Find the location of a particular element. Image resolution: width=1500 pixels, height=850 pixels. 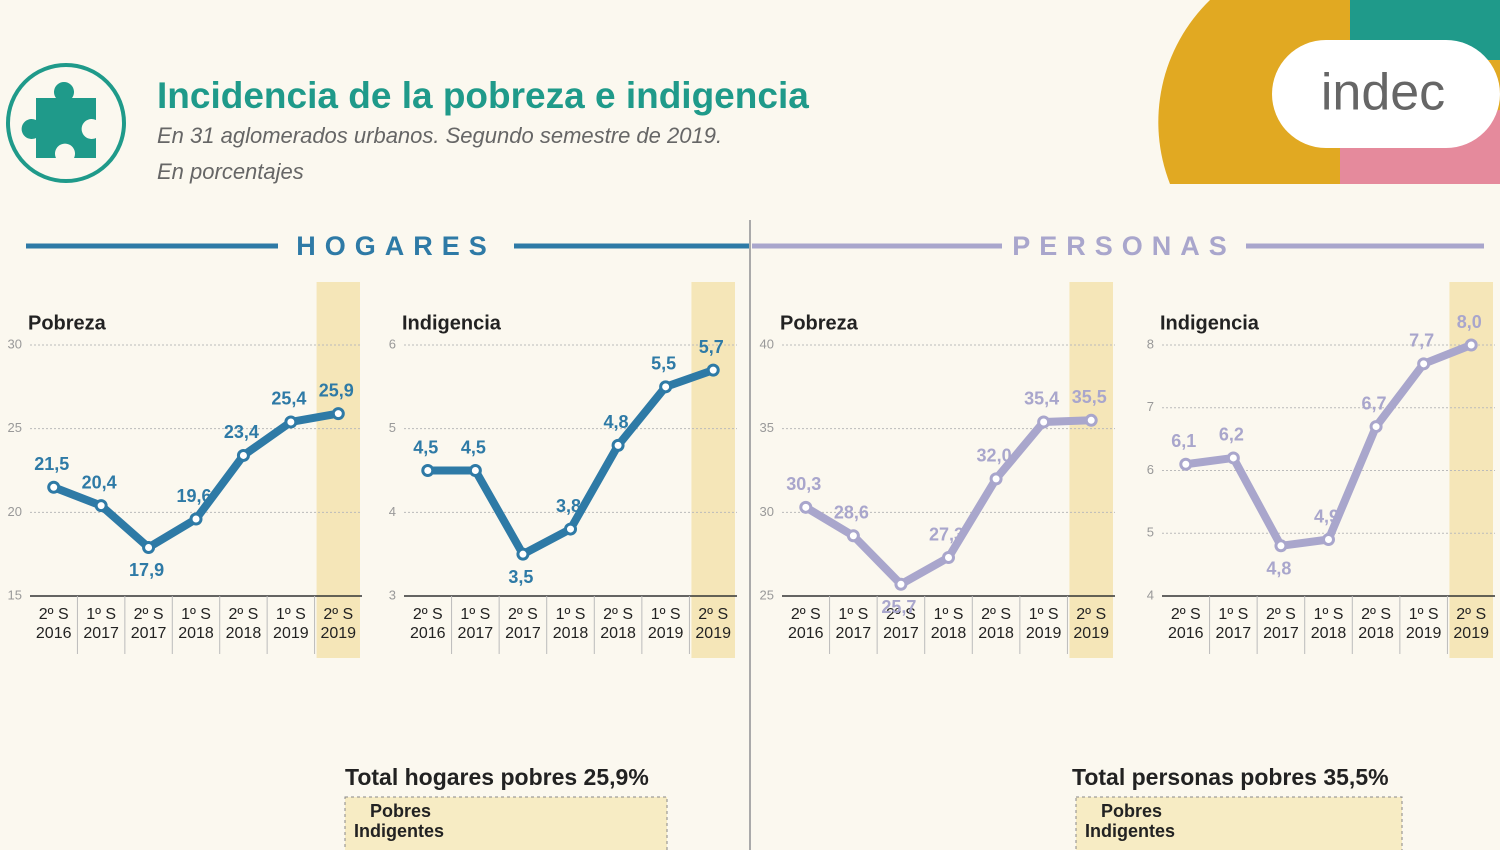

value-label: 25,9 is located at coordinates (336, 390).